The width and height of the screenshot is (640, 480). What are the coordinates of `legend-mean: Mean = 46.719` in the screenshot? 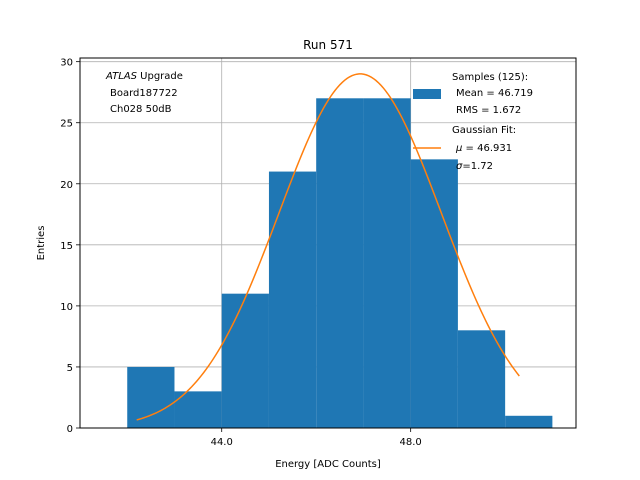 It's located at (494, 93).